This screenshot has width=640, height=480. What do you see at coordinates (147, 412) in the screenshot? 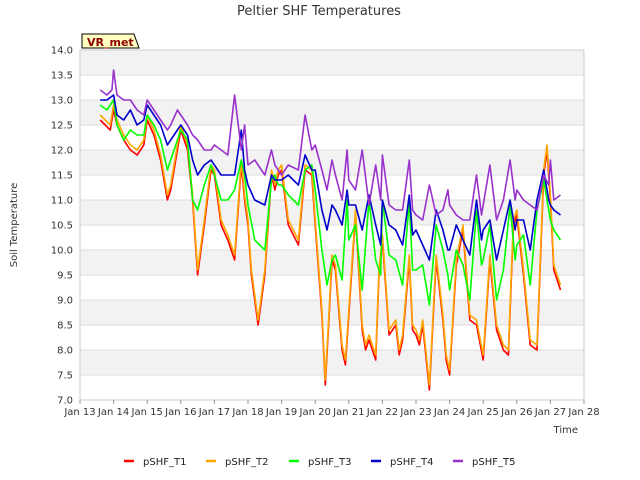
I see `x-tick-label: Jan 15` at bounding box center [147, 412].